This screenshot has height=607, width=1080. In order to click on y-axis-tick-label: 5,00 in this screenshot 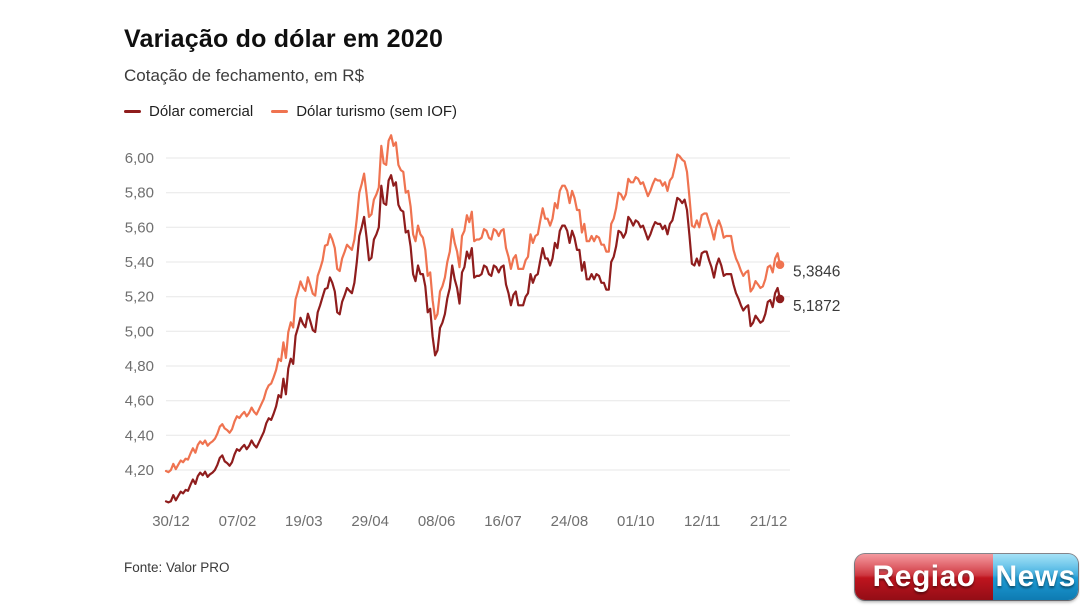, I will do `click(139, 331)`.